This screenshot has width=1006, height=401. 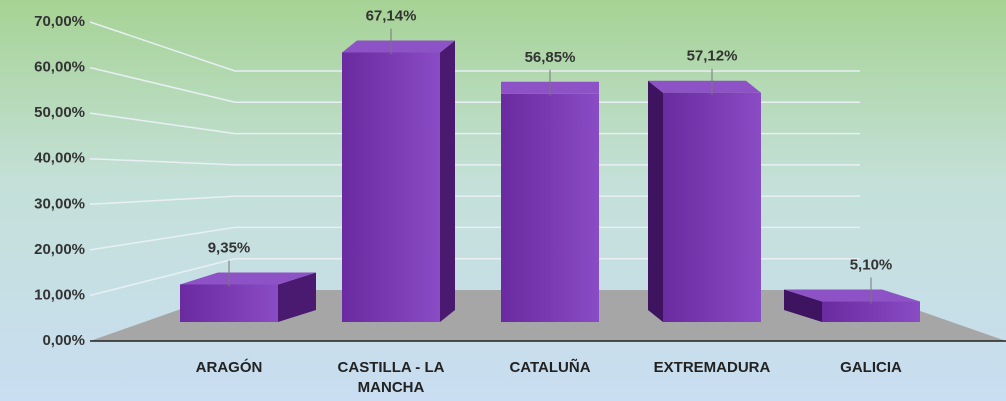 What do you see at coordinates (550, 57) in the screenshot?
I see `data-label: 56,85%` at bounding box center [550, 57].